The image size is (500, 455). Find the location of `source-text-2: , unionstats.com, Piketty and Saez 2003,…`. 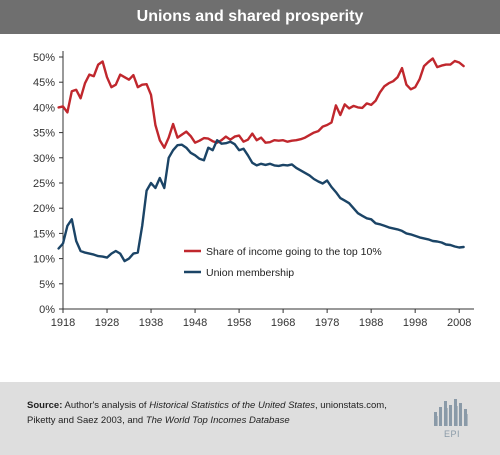

source-text-2: , unionstats.com, Piketty and Saez 2003,… is located at coordinates (207, 413).